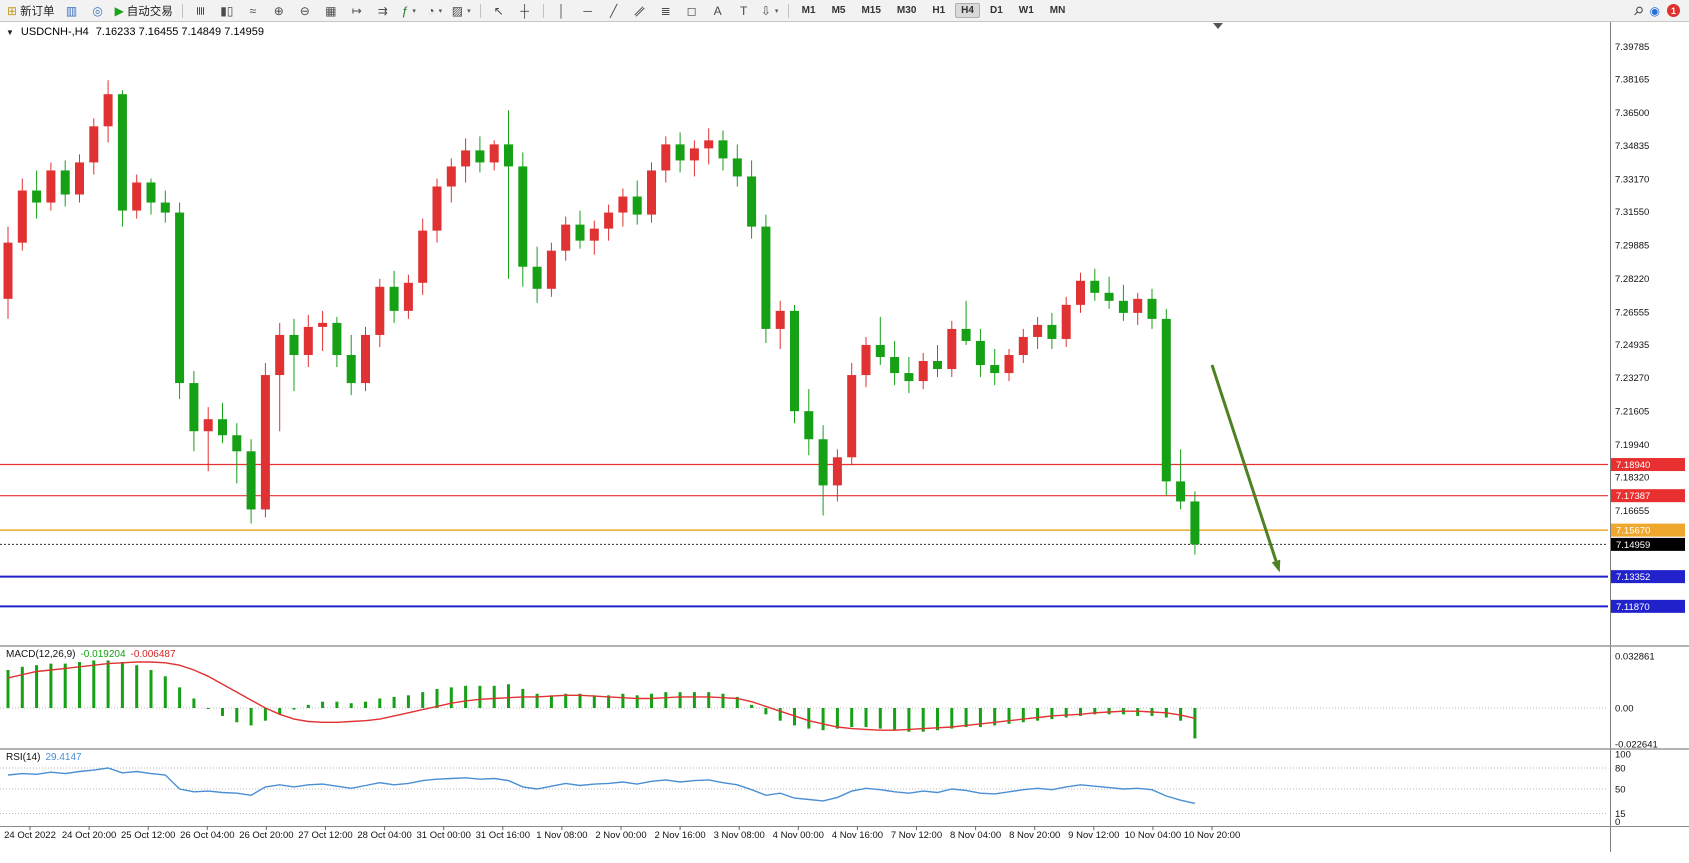 The width and height of the screenshot is (1689, 863). I want to click on zoom-in-button: ⊕, so click(279, 11).